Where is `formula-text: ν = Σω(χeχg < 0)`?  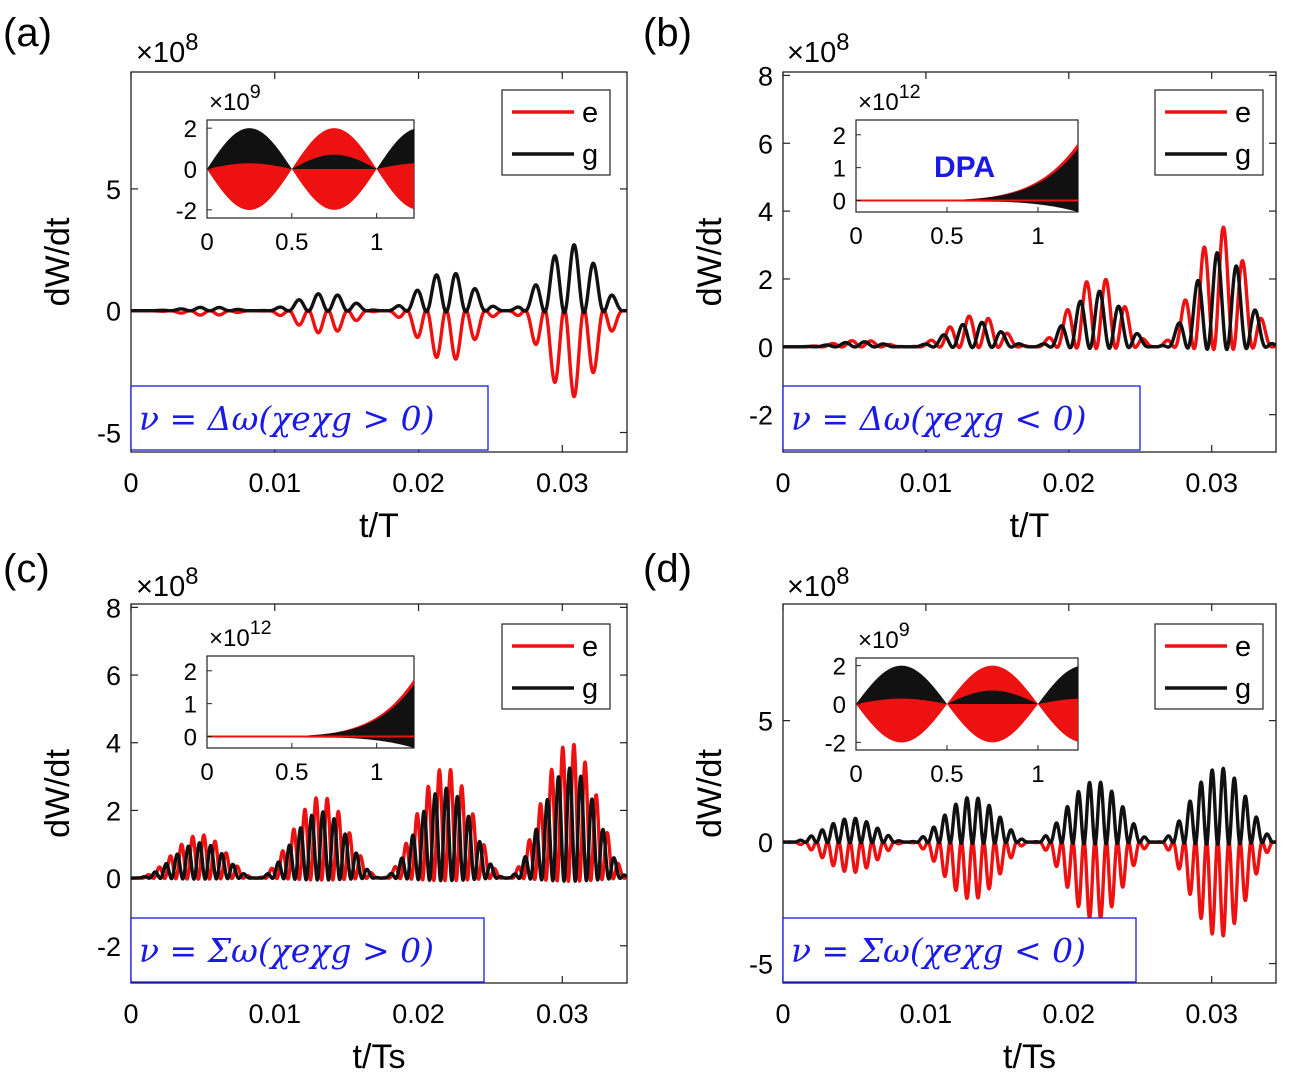 formula-text: ν = Σω(χeχg < 0) is located at coordinates (938, 950).